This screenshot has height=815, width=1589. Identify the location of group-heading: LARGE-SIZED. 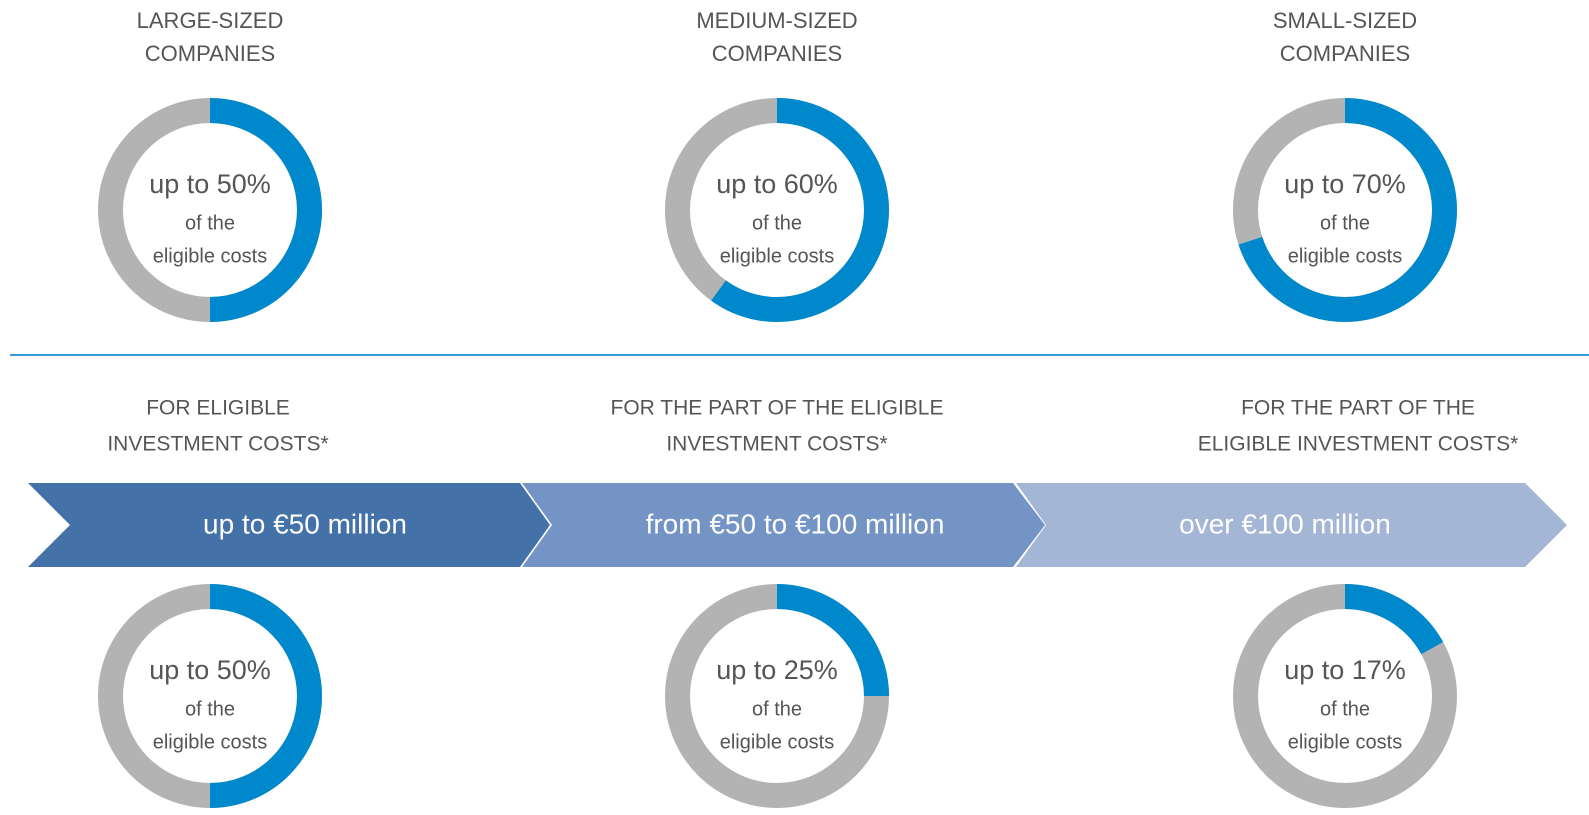
(210, 20).